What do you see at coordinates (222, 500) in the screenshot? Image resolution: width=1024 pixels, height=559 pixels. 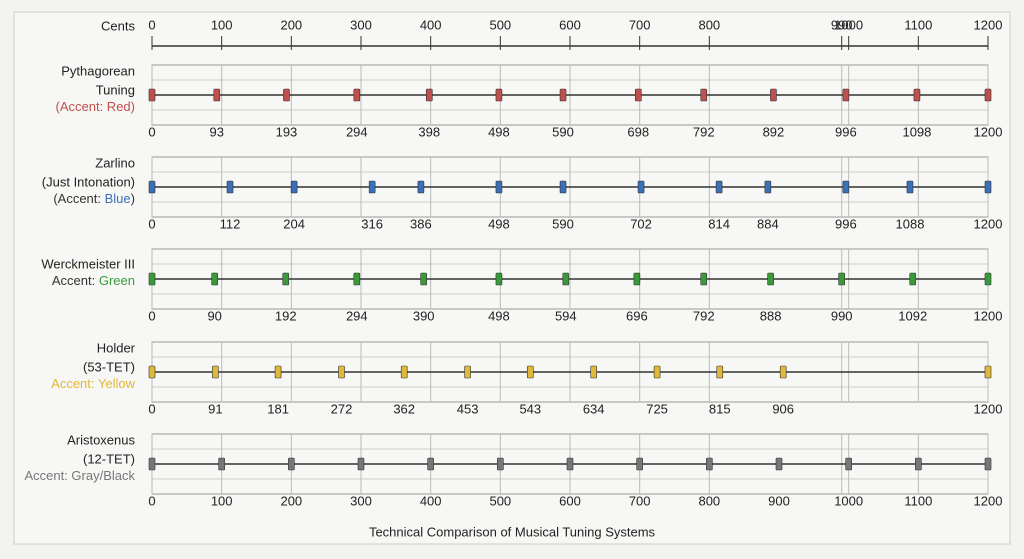 I see `value-label: 100` at bounding box center [222, 500].